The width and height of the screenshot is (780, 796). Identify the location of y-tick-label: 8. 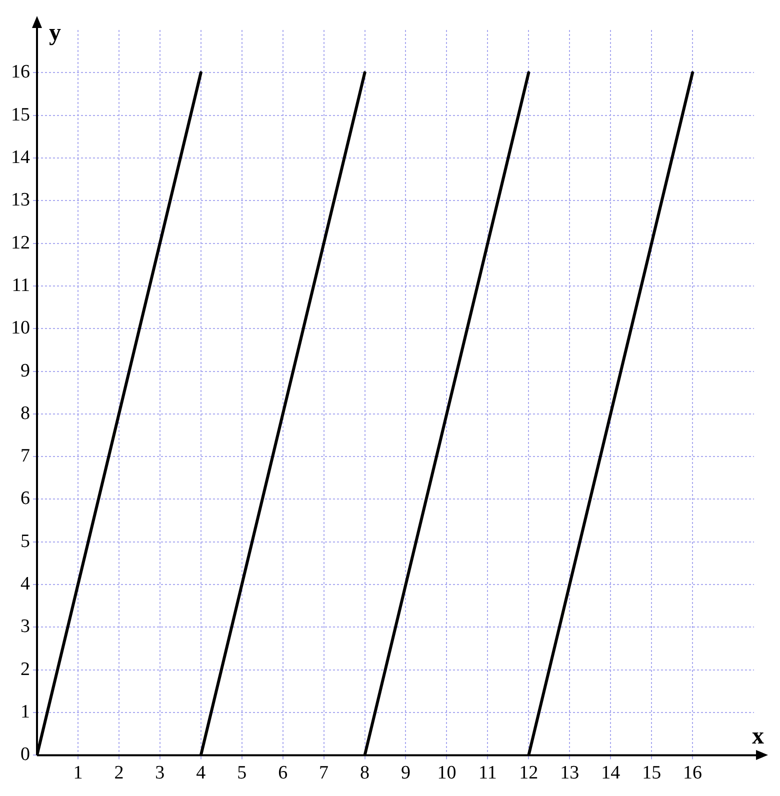
(25, 413).